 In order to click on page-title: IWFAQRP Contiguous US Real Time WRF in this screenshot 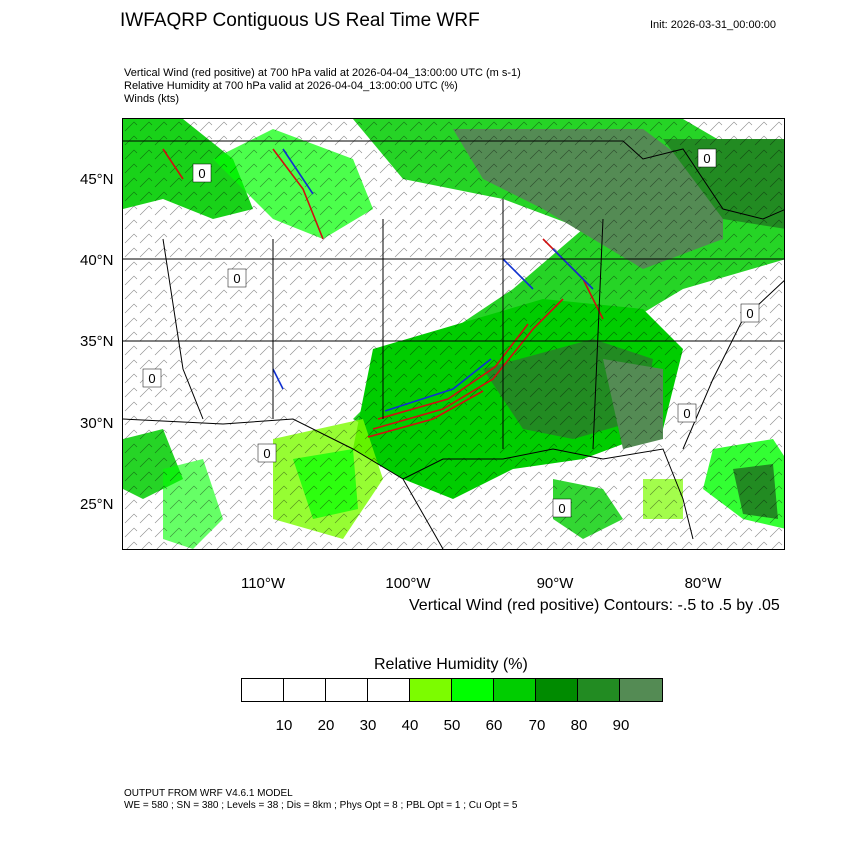, I will do `click(300, 20)`.